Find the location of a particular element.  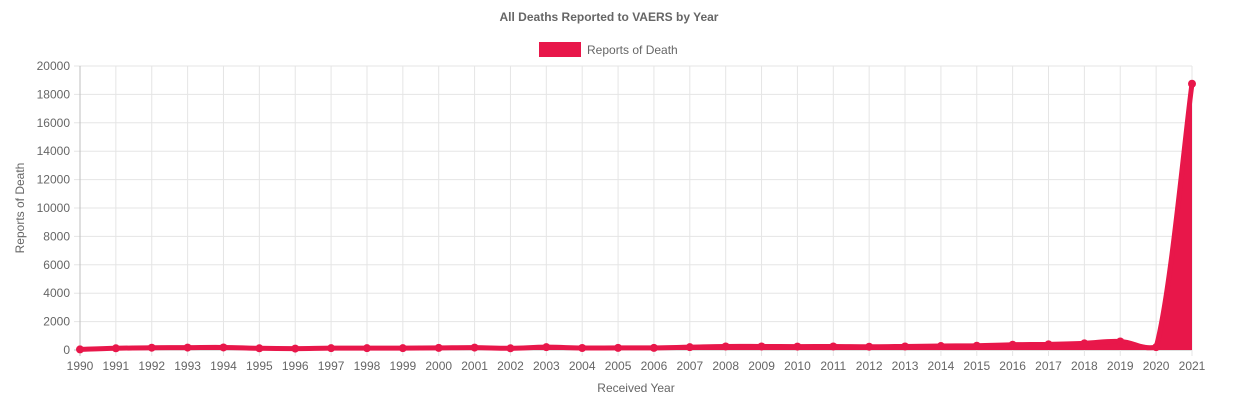

data-point-1991 is located at coordinates (115, 348).